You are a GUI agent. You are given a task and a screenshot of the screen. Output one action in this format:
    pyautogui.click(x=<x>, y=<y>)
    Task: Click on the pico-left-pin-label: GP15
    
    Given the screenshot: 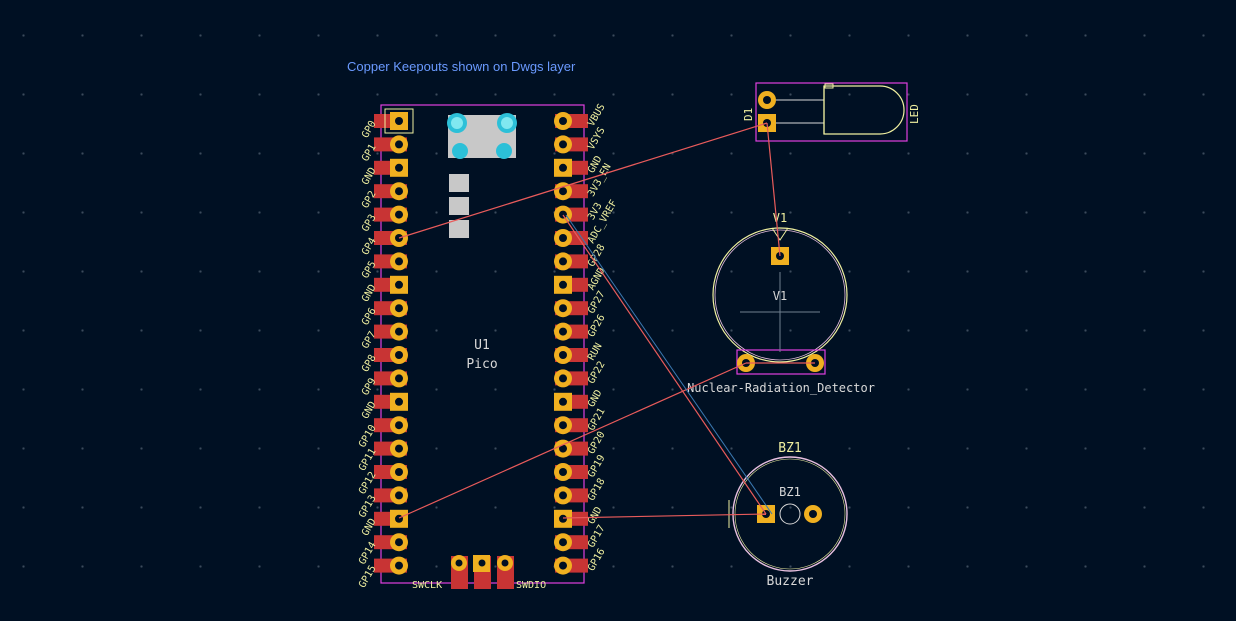 What is the action you would take?
    pyautogui.click(x=368, y=577)
    